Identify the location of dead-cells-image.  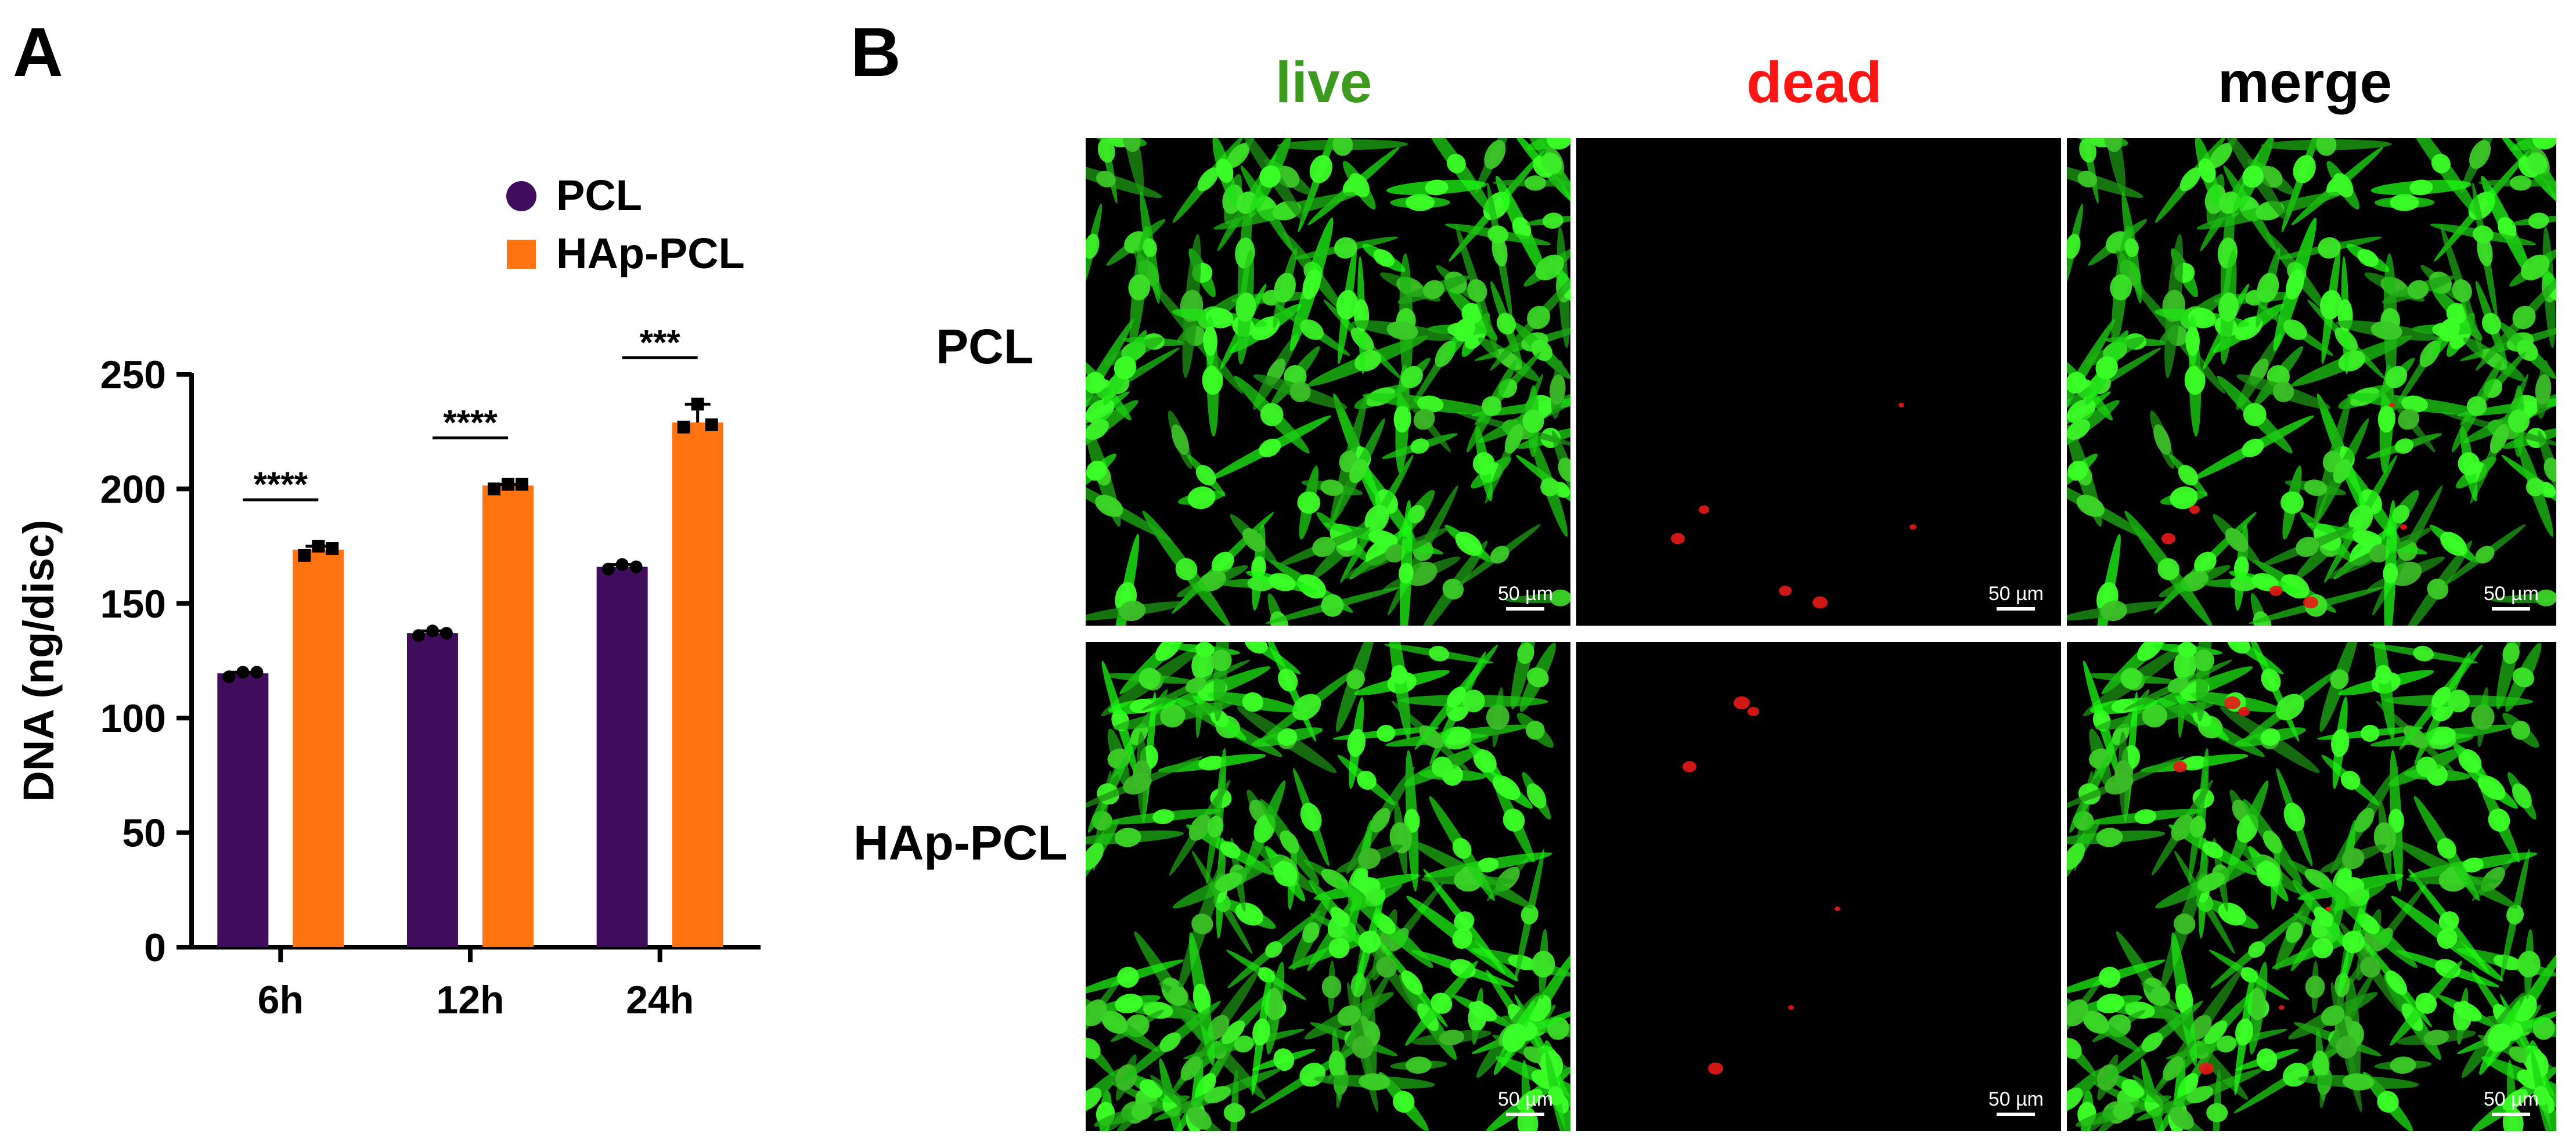
(1793, 506).